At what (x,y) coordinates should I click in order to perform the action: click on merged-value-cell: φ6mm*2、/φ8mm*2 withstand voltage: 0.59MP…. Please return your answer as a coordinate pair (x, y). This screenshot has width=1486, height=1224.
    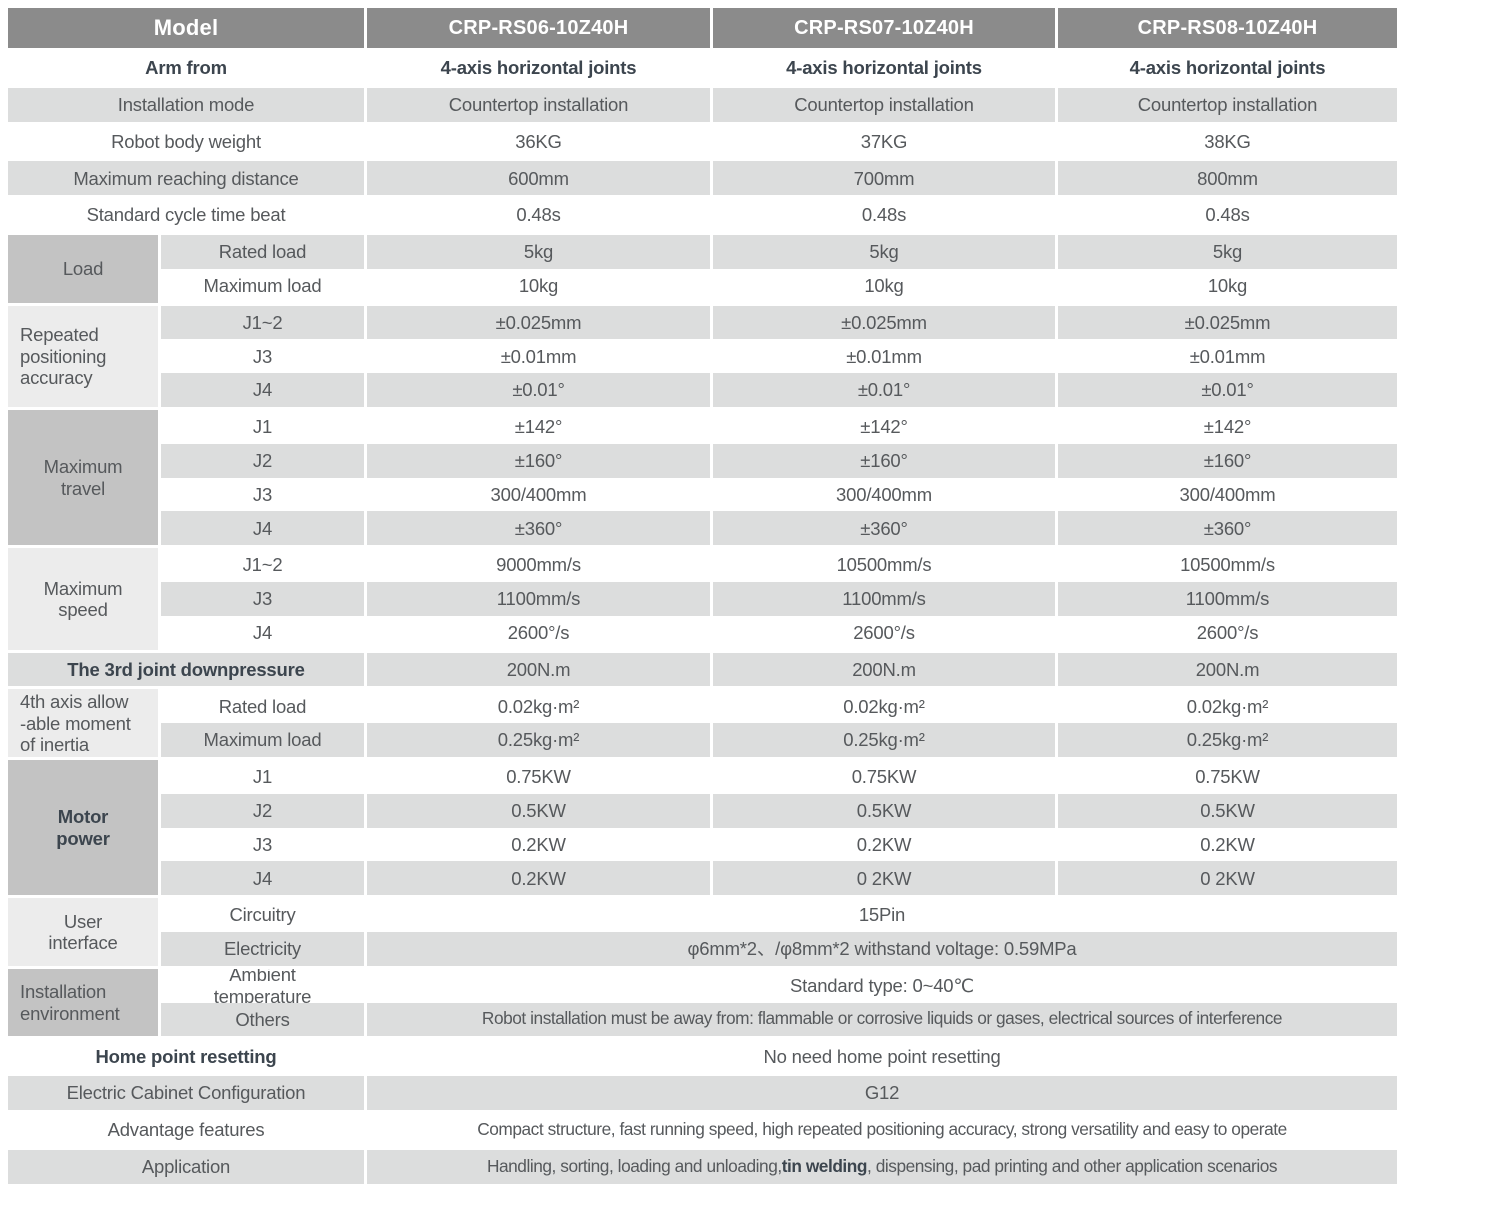
    Looking at the image, I should click on (882, 948).